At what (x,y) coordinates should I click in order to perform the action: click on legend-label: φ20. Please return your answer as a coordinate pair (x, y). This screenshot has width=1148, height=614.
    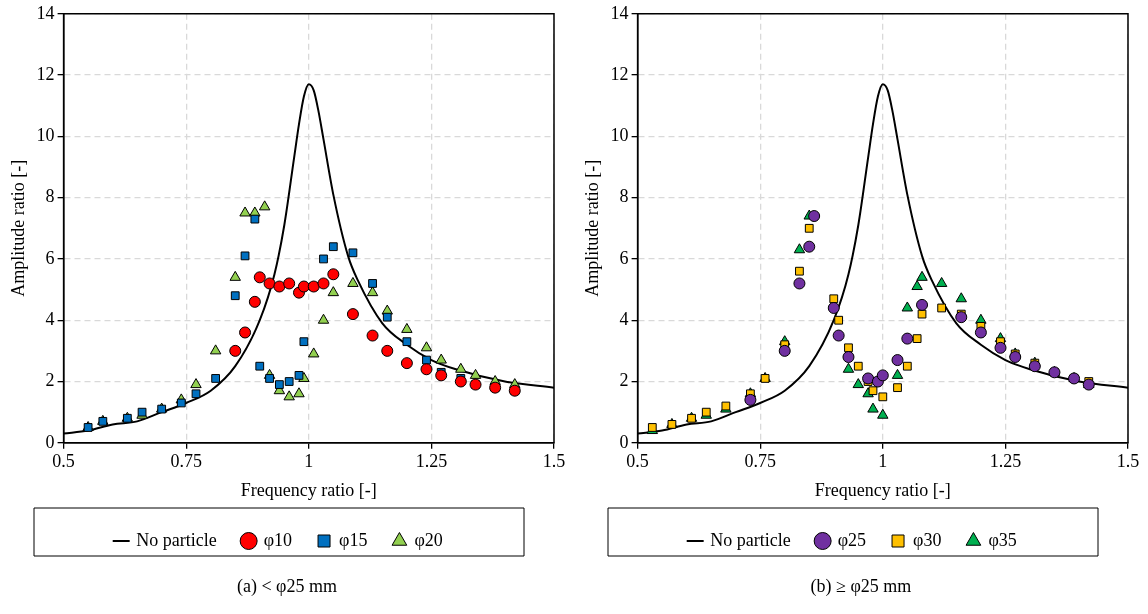
    Looking at the image, I should click on (428, 539).